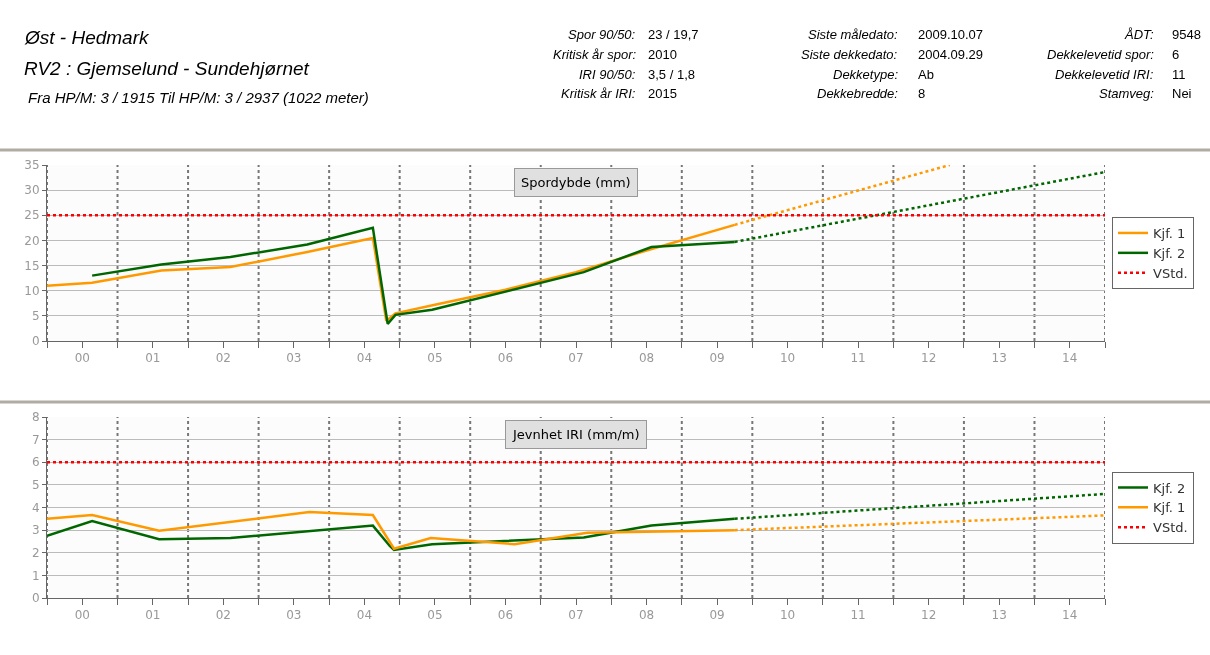 Image resolution: width=1210 pixels, height=655 pixels. What do you see at coordinates (866, 74) in the screenshot?
I see `text: Dekketype:` at bounding box center [866, 74].